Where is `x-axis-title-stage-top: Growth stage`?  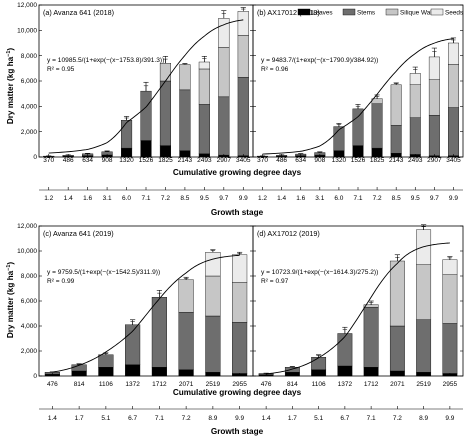
x-axis-title-stage-top: Growth stage is located at coordinates (237, 212).